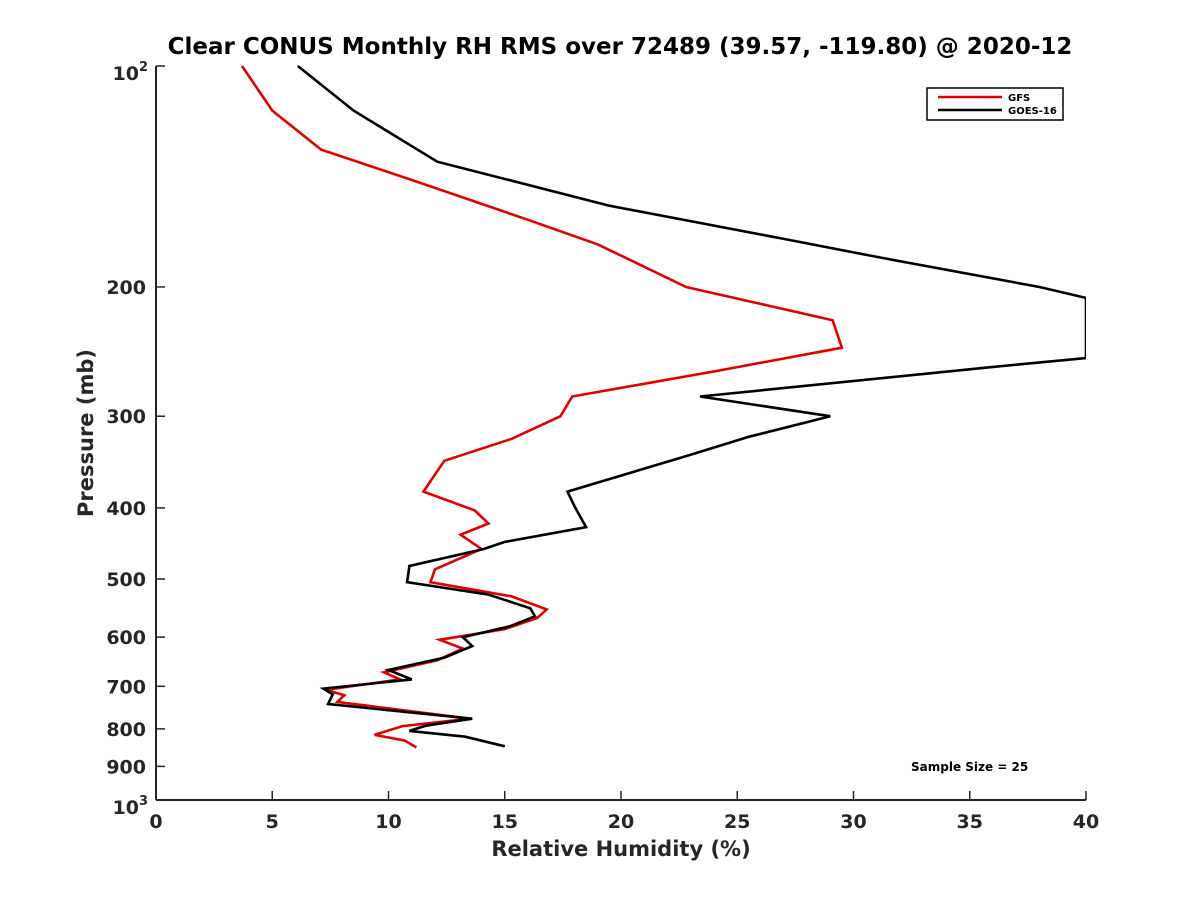  I want to click on x-tick-label: 20, so click(621, 822).